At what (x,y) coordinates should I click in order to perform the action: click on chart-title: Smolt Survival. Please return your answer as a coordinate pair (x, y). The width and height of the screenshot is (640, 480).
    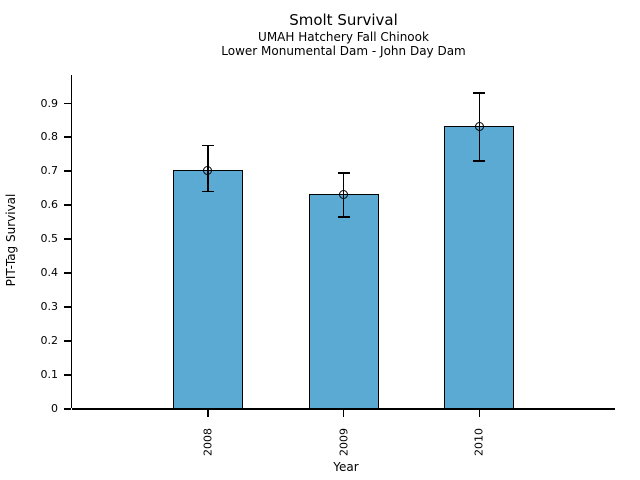
    Looking at the image, I should click on (343, 20).